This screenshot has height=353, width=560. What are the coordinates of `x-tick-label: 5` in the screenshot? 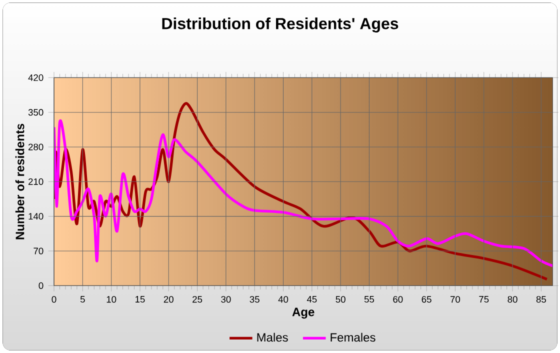 It's located at (82, 299).